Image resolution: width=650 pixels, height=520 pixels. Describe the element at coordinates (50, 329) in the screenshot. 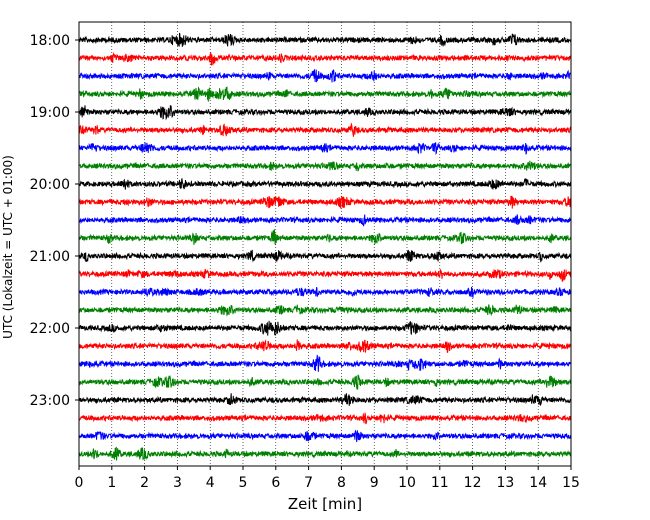

I see `y-tick-label-2200: 22:00` at that location.